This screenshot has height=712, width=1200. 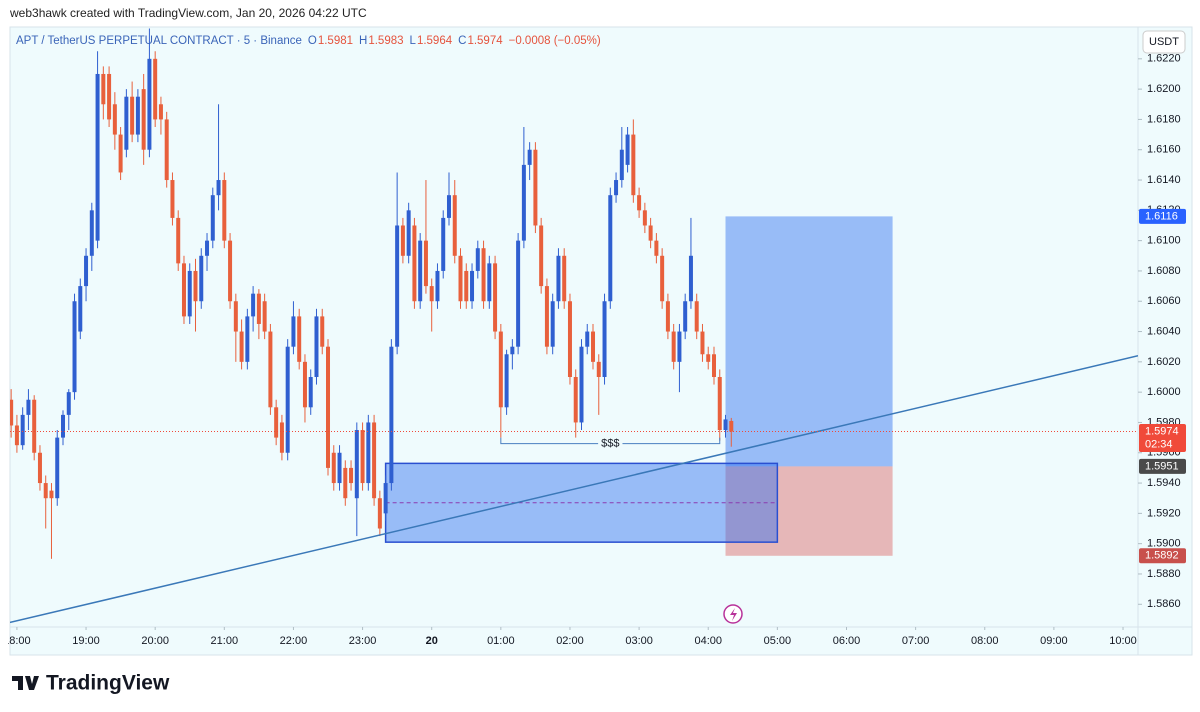 I want to click on y-tick-label: 1.5860, so click(x=1164, y=604).